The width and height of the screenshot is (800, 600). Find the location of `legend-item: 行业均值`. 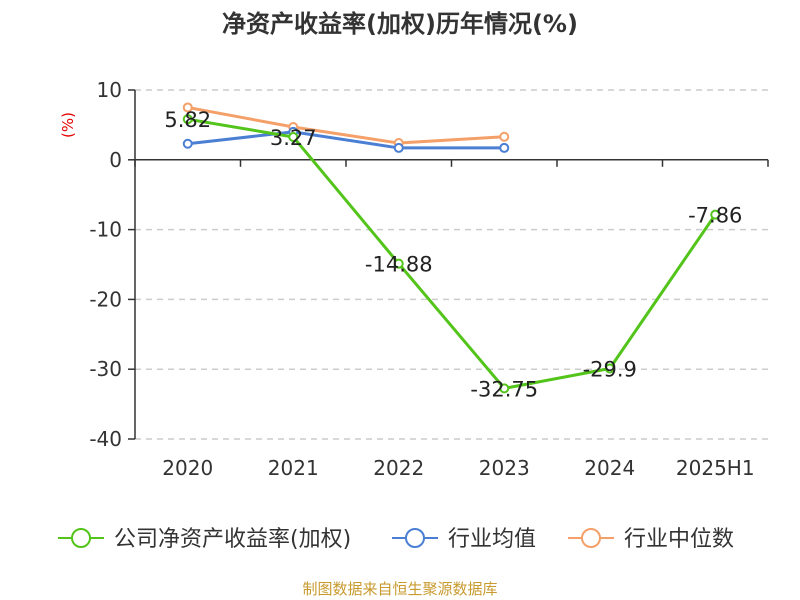

legend-item: 行业均值 is located at coordinates (464, 539).